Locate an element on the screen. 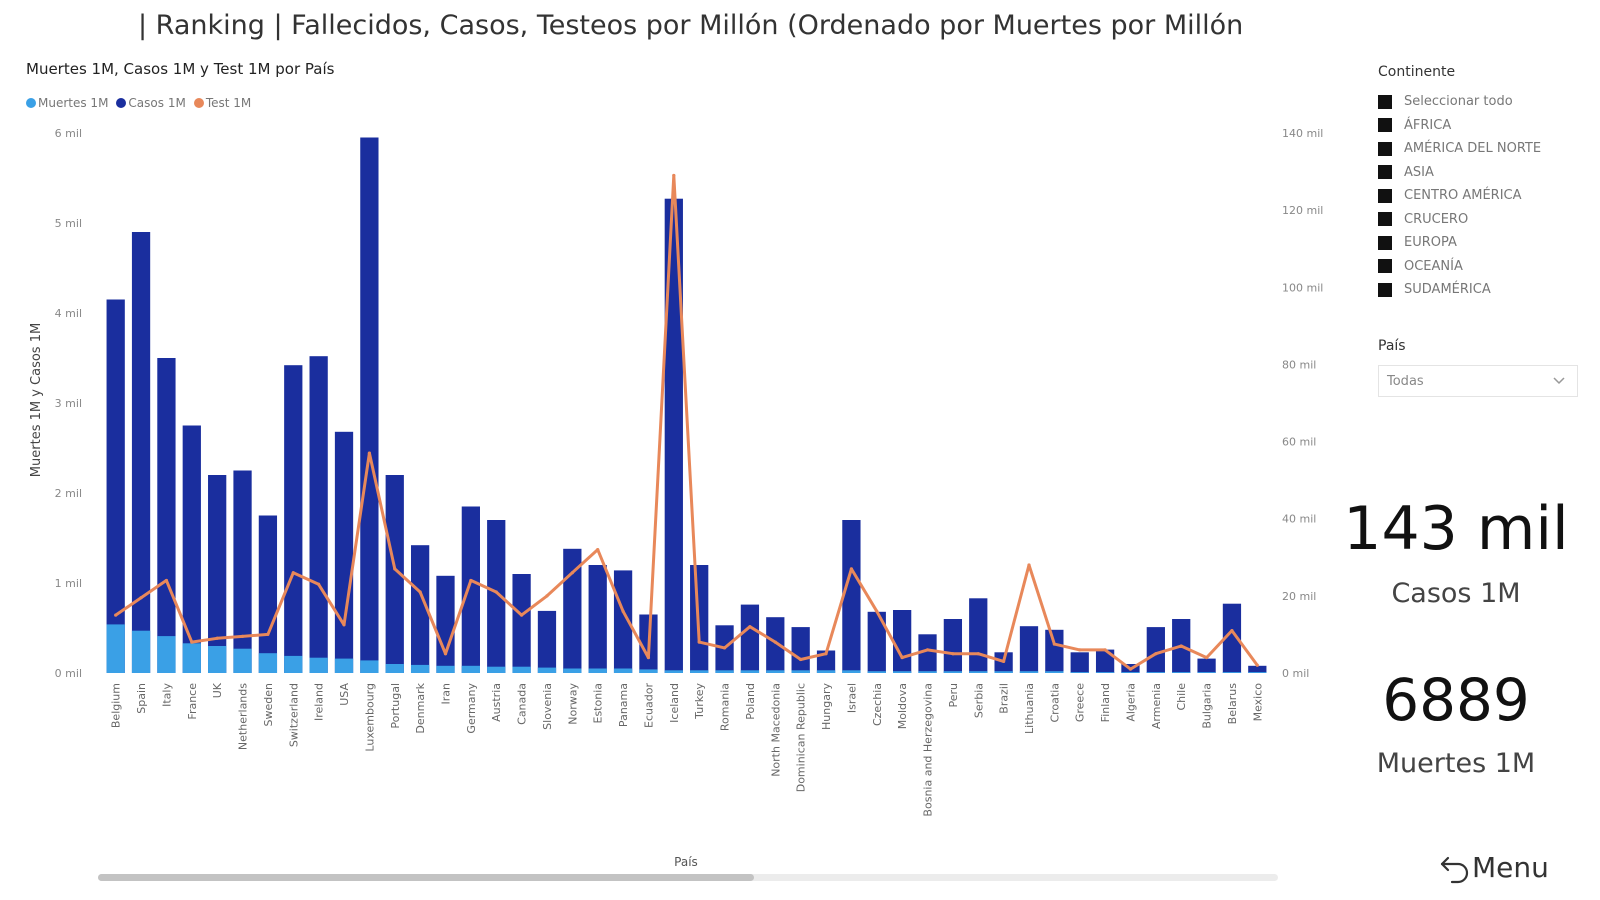 This screenshot has width=1600, height=900. scrollbar-thumb is located at coordinates (426, 877).